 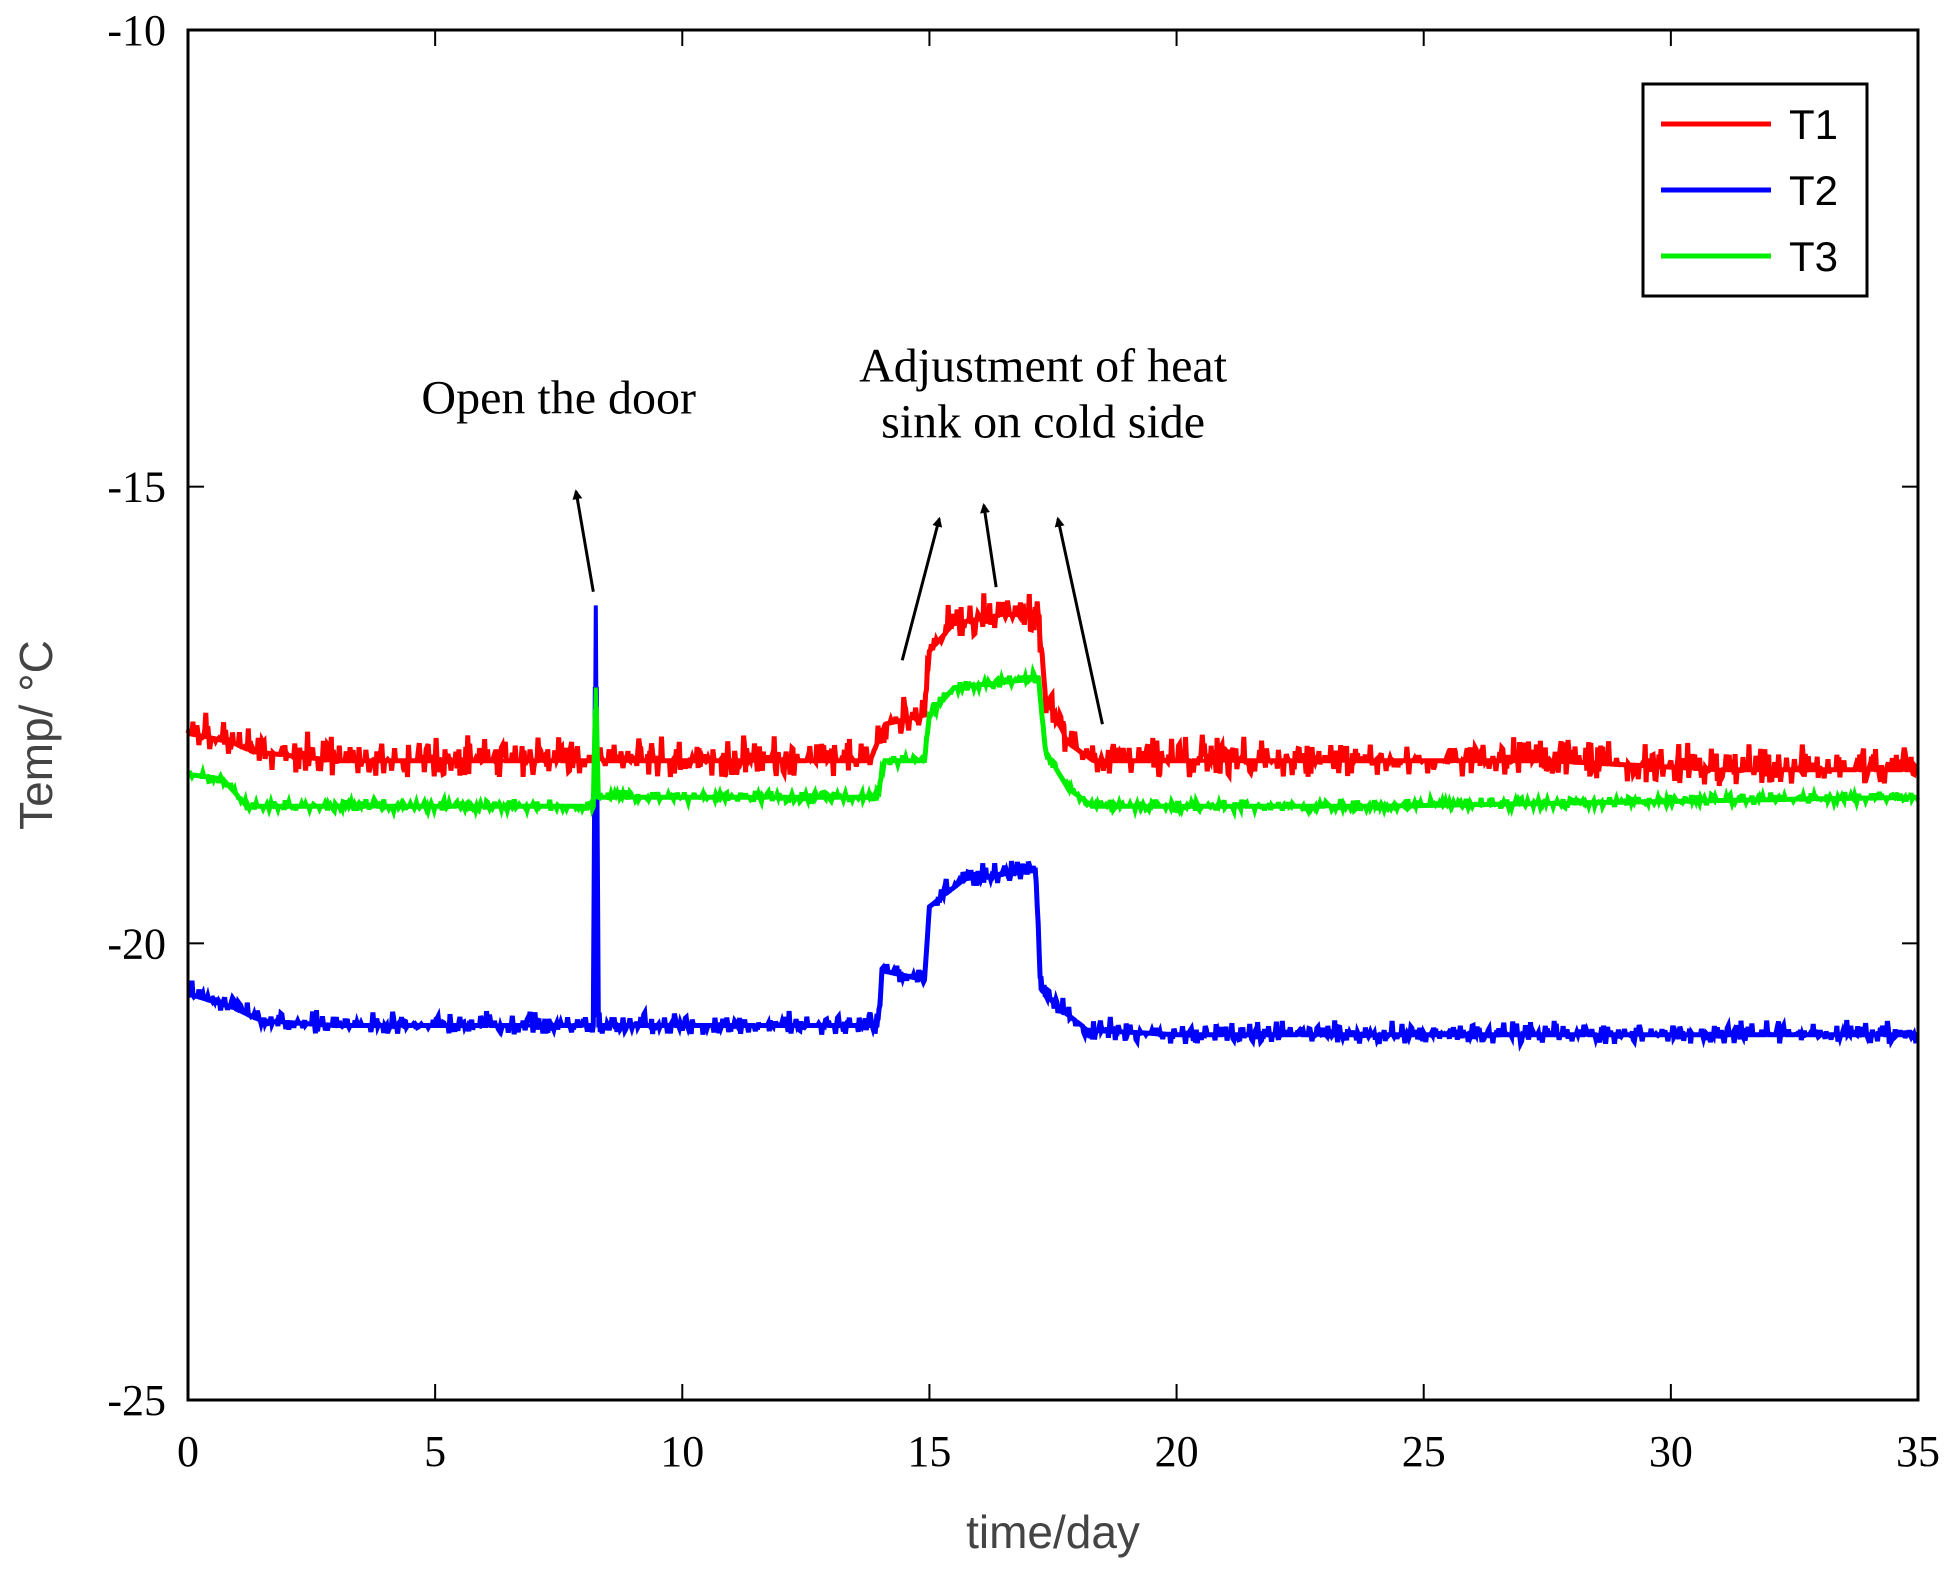 What do you see at coordinates (558, 398) in the screenshot?
I see `annotation-text: Open the door` at bounding box center [558, 398].